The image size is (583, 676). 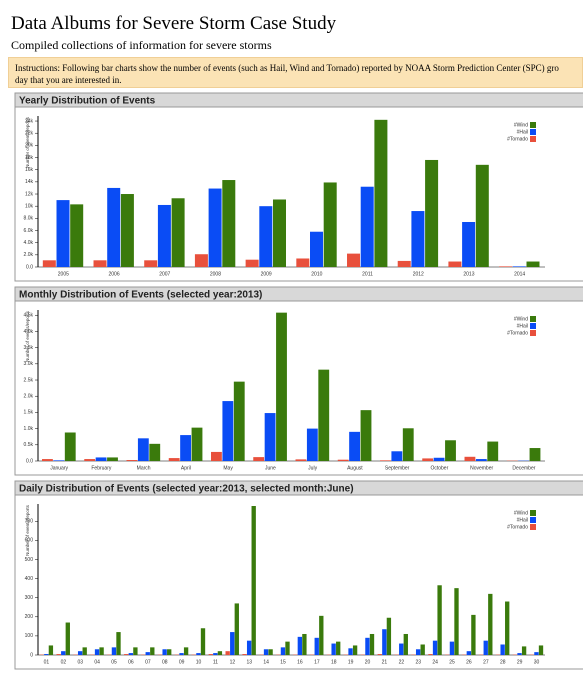 What do you see at coordinates (486, 662) in the screenshot?
I see `x-tick-label: 27` at bounding box center [486, 662].